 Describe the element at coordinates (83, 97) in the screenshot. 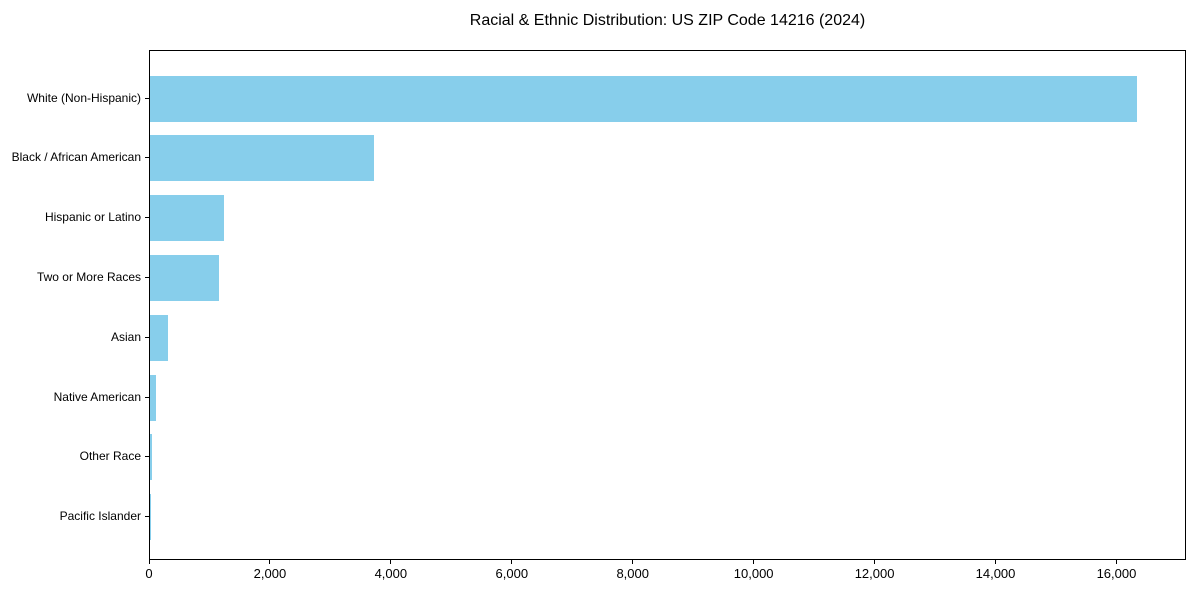

I see `y-tick-label-white-non-hispanic: White (Non-Hispanic)` at that location.